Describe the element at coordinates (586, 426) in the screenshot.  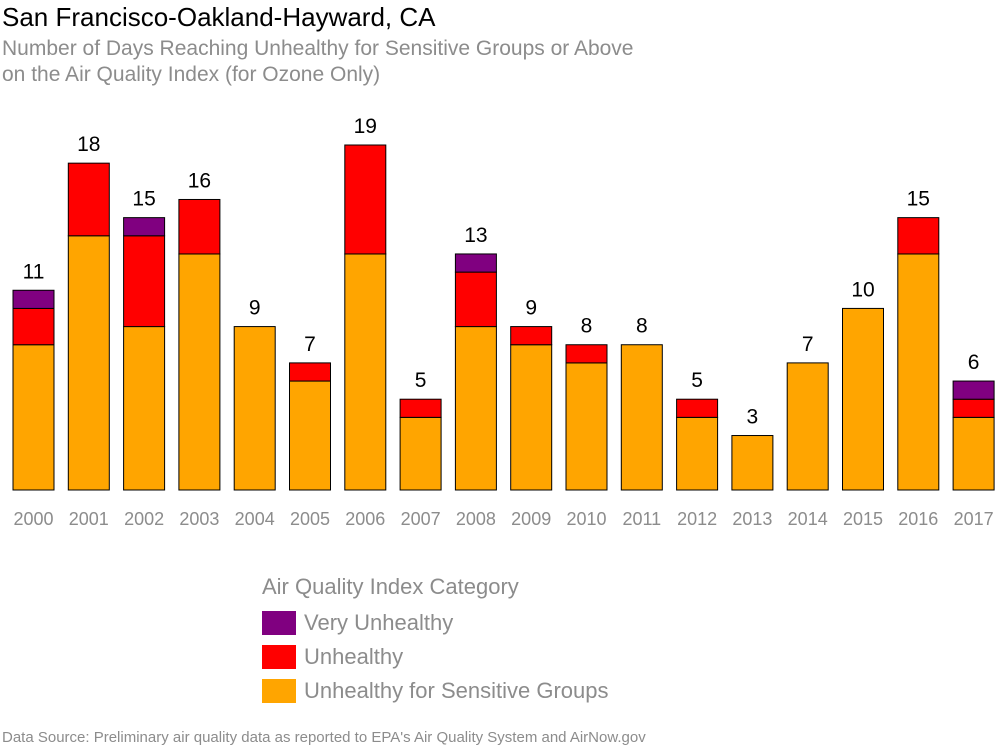
I see `bar-segment-2010-sensitive` at that location.